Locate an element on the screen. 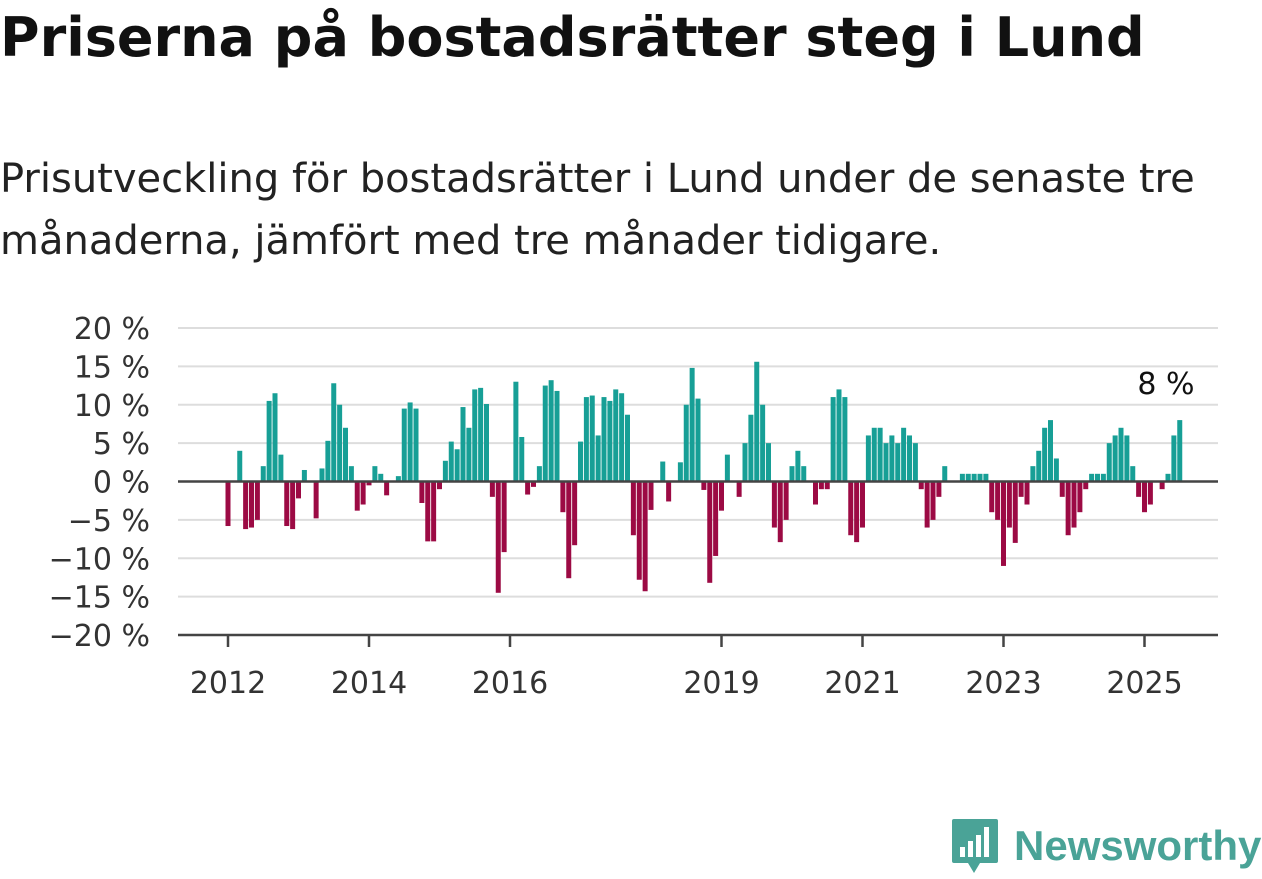  y-axis-labels: 20 %15 % 10 %5 % 0 %−5 %−10 % −15 %−20 % is located at coordinates (99, 483).